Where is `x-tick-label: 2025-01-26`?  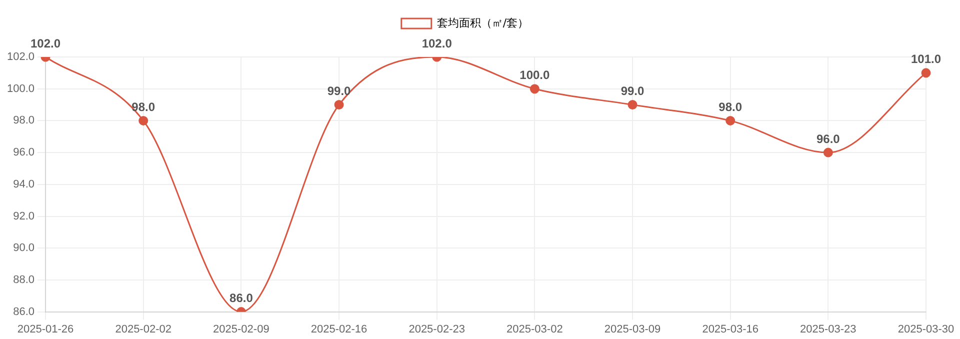
x-tick-label: 2025-01-26 is located at coordinates (45, 329).